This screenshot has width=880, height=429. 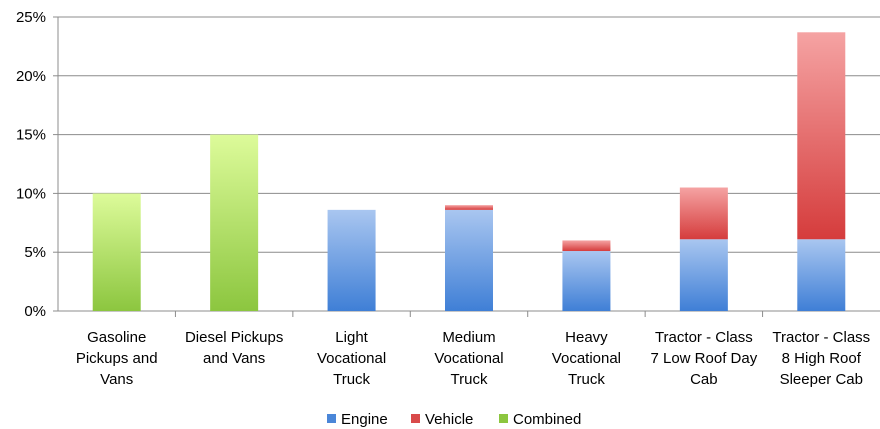 What do you see at coordinates (821, 358) in the screenshot?
I see `x-category-label: Tractor - Class 8 High Roof Sleeper Cab` at bounding box center [821, 358].